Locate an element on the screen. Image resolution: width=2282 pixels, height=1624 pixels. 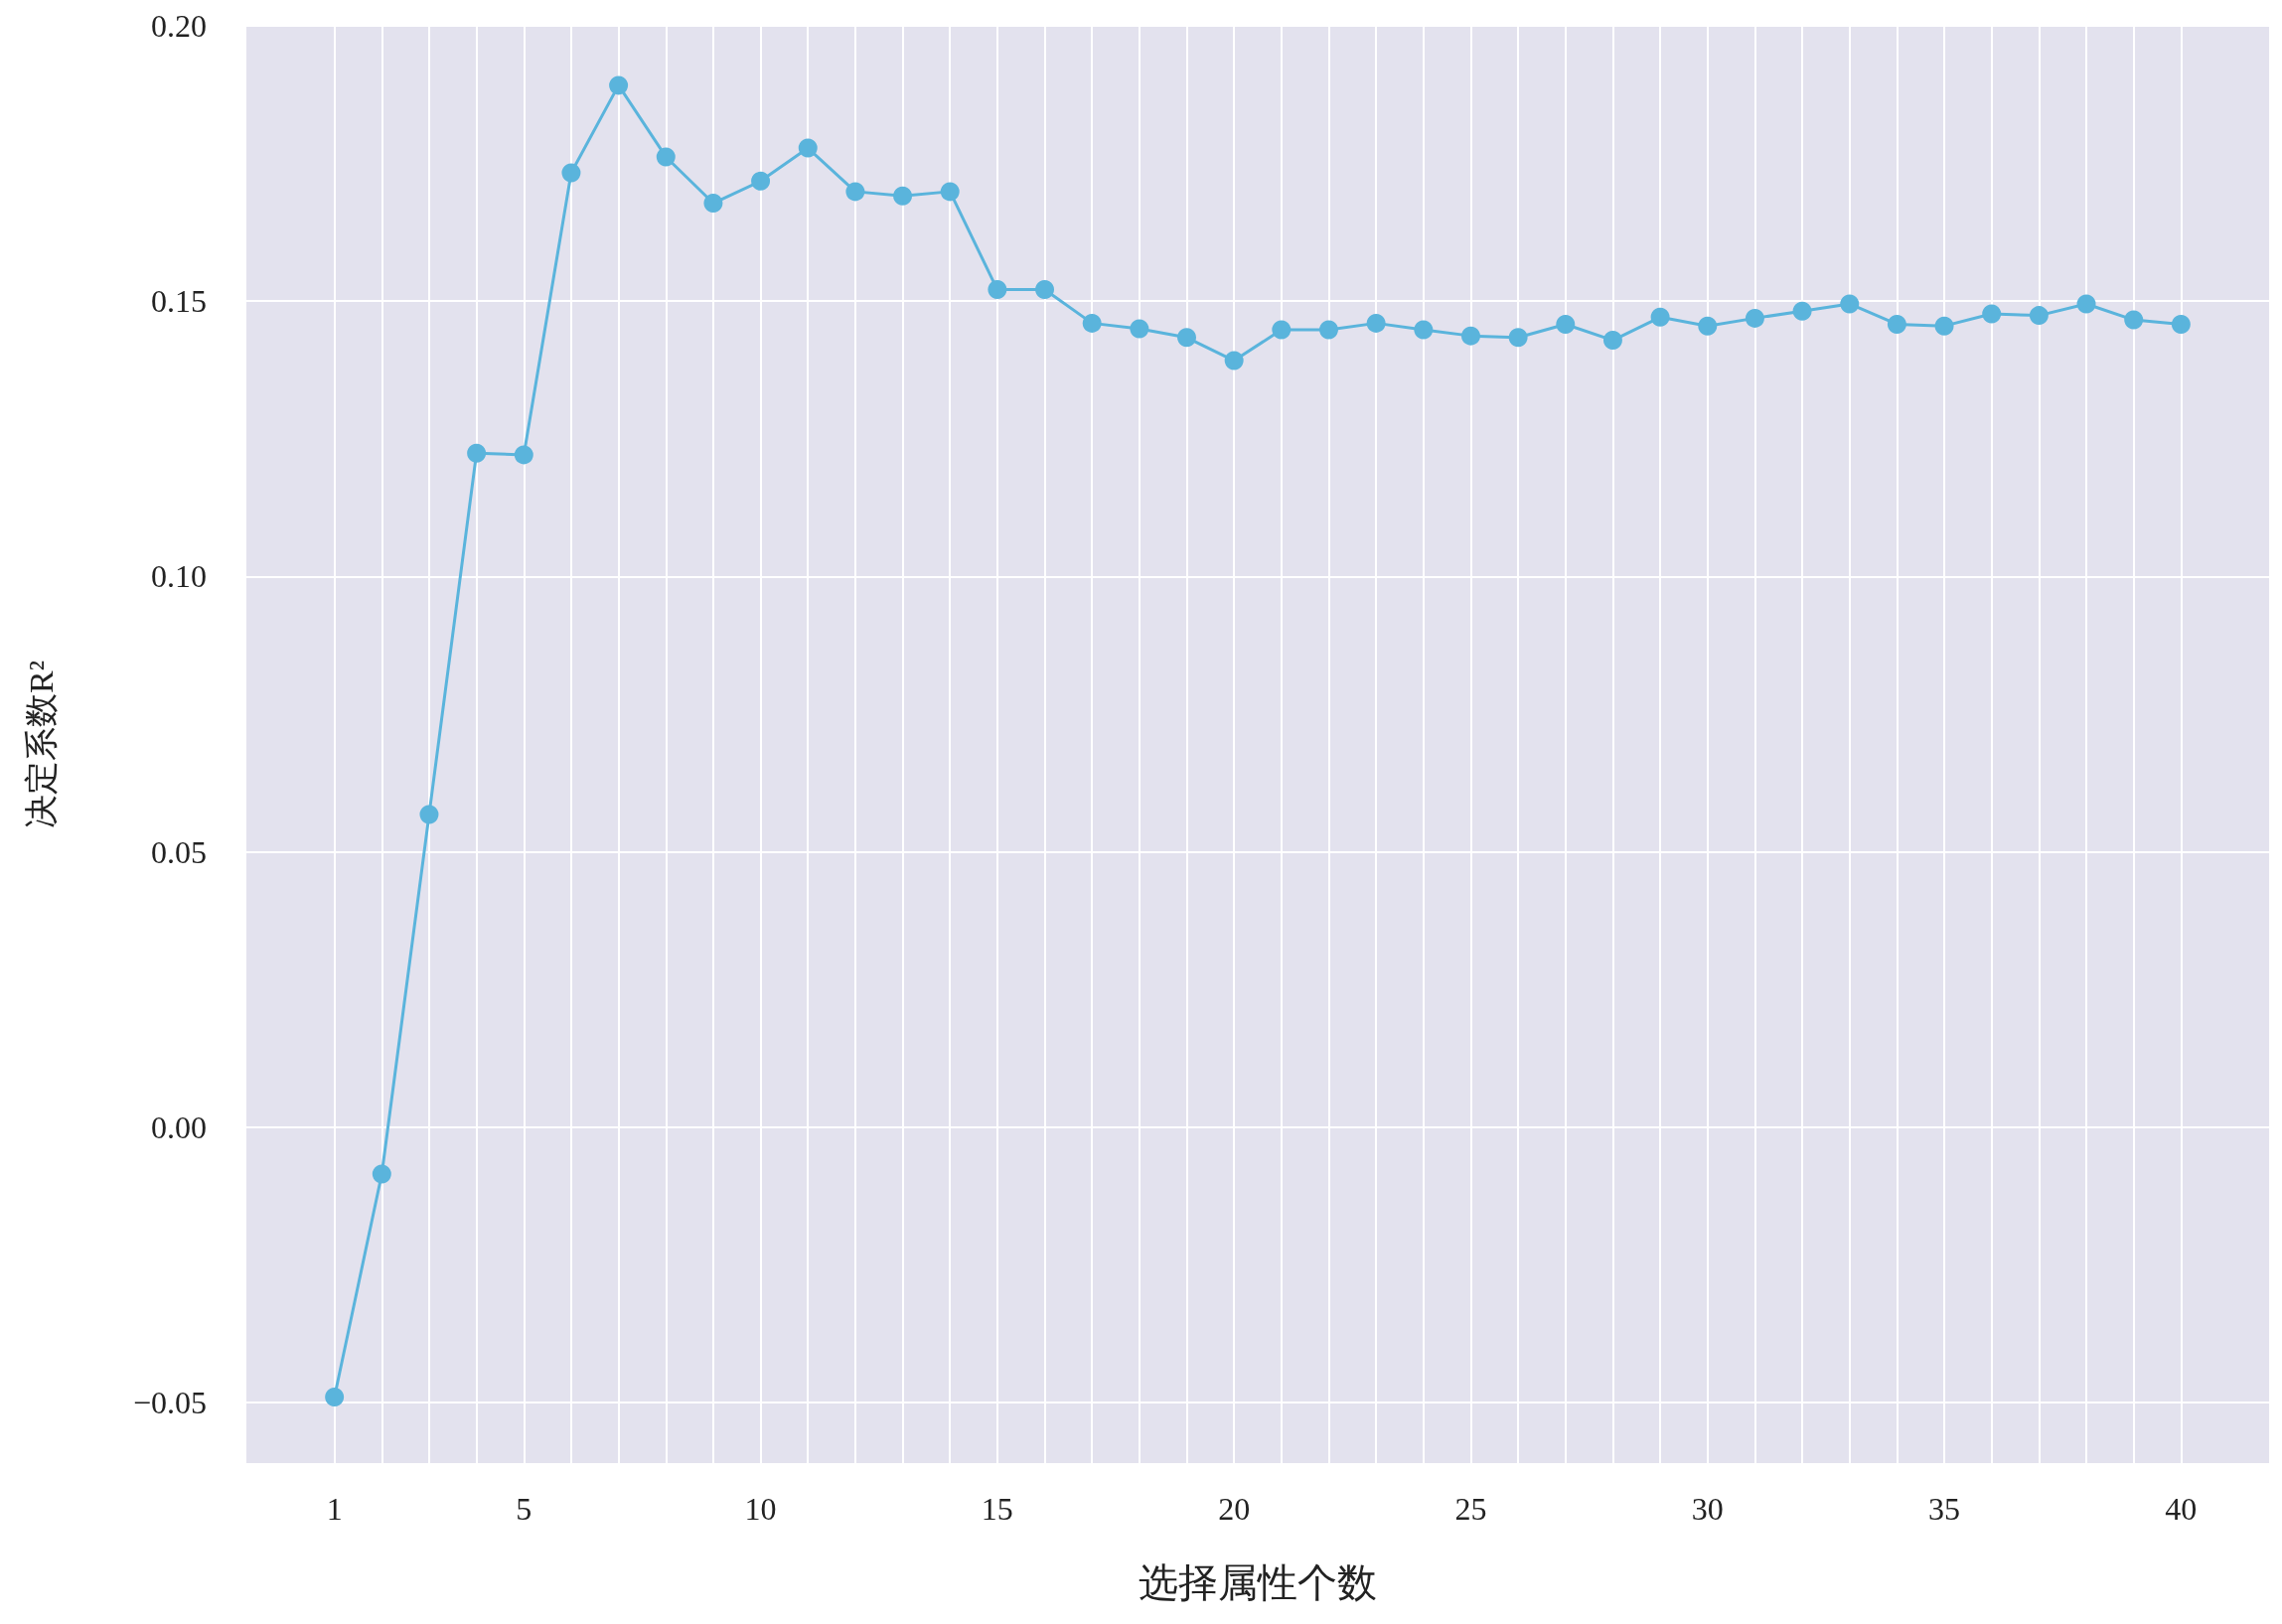
x-tick-label: 1 is located at coordinates (334, 1509).